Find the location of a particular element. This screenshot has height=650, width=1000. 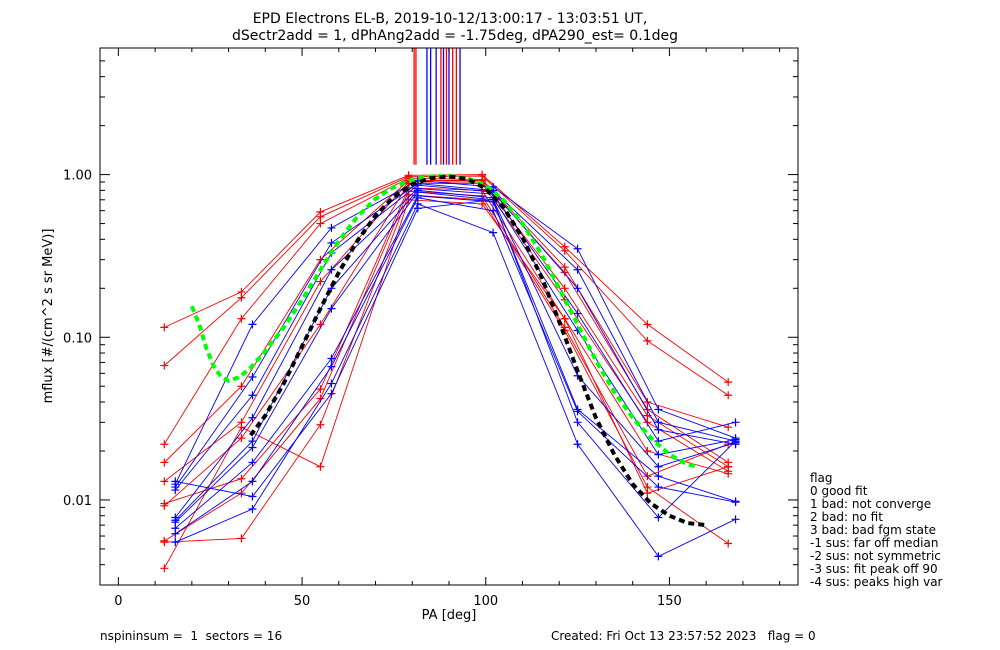

legend-item: 1 bad: not converge is located at coordinates (870, 504).